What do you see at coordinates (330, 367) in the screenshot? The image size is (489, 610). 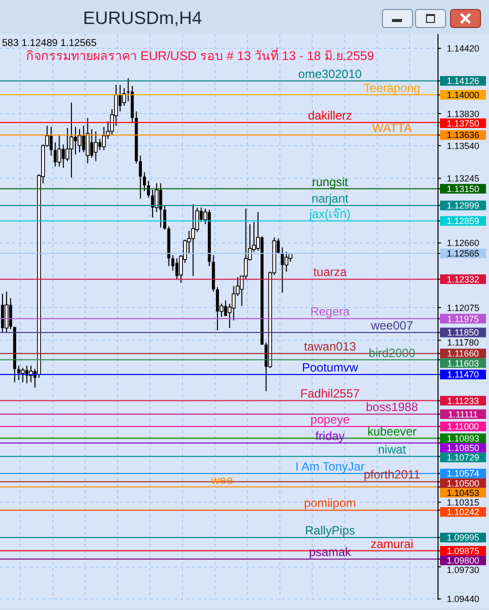 I see `ref-line-label: Pootumvw` at bounding box center [330, 367].